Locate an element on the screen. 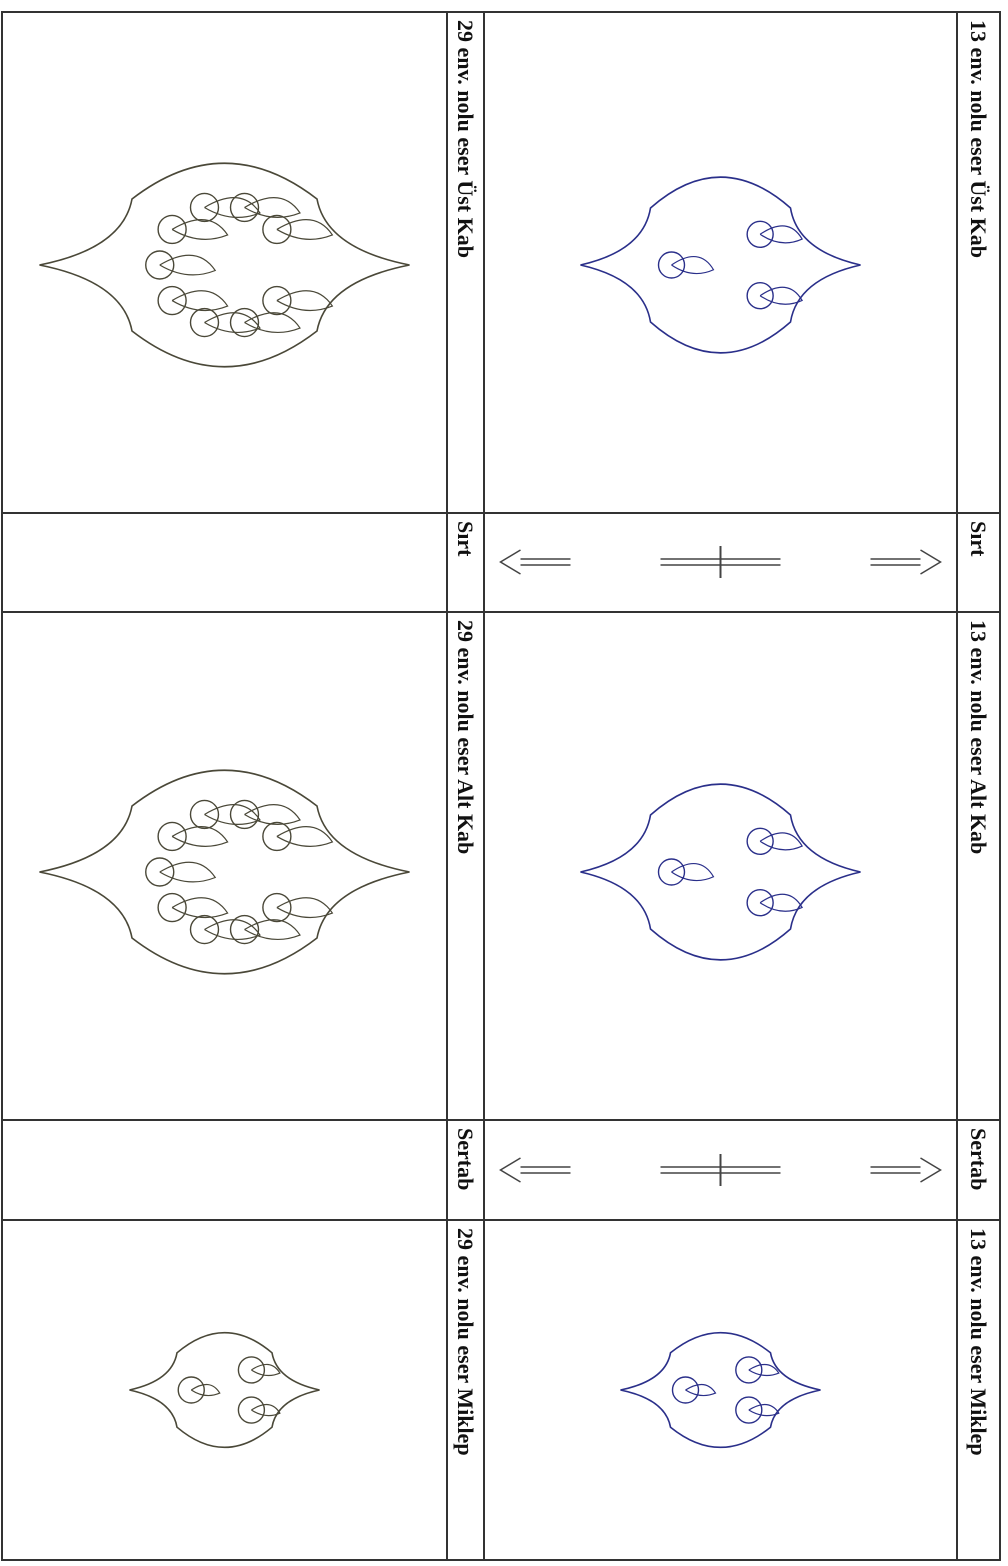  section-label: 13 env. nolu eser Üst Kab is located at coordinates (978, 139).